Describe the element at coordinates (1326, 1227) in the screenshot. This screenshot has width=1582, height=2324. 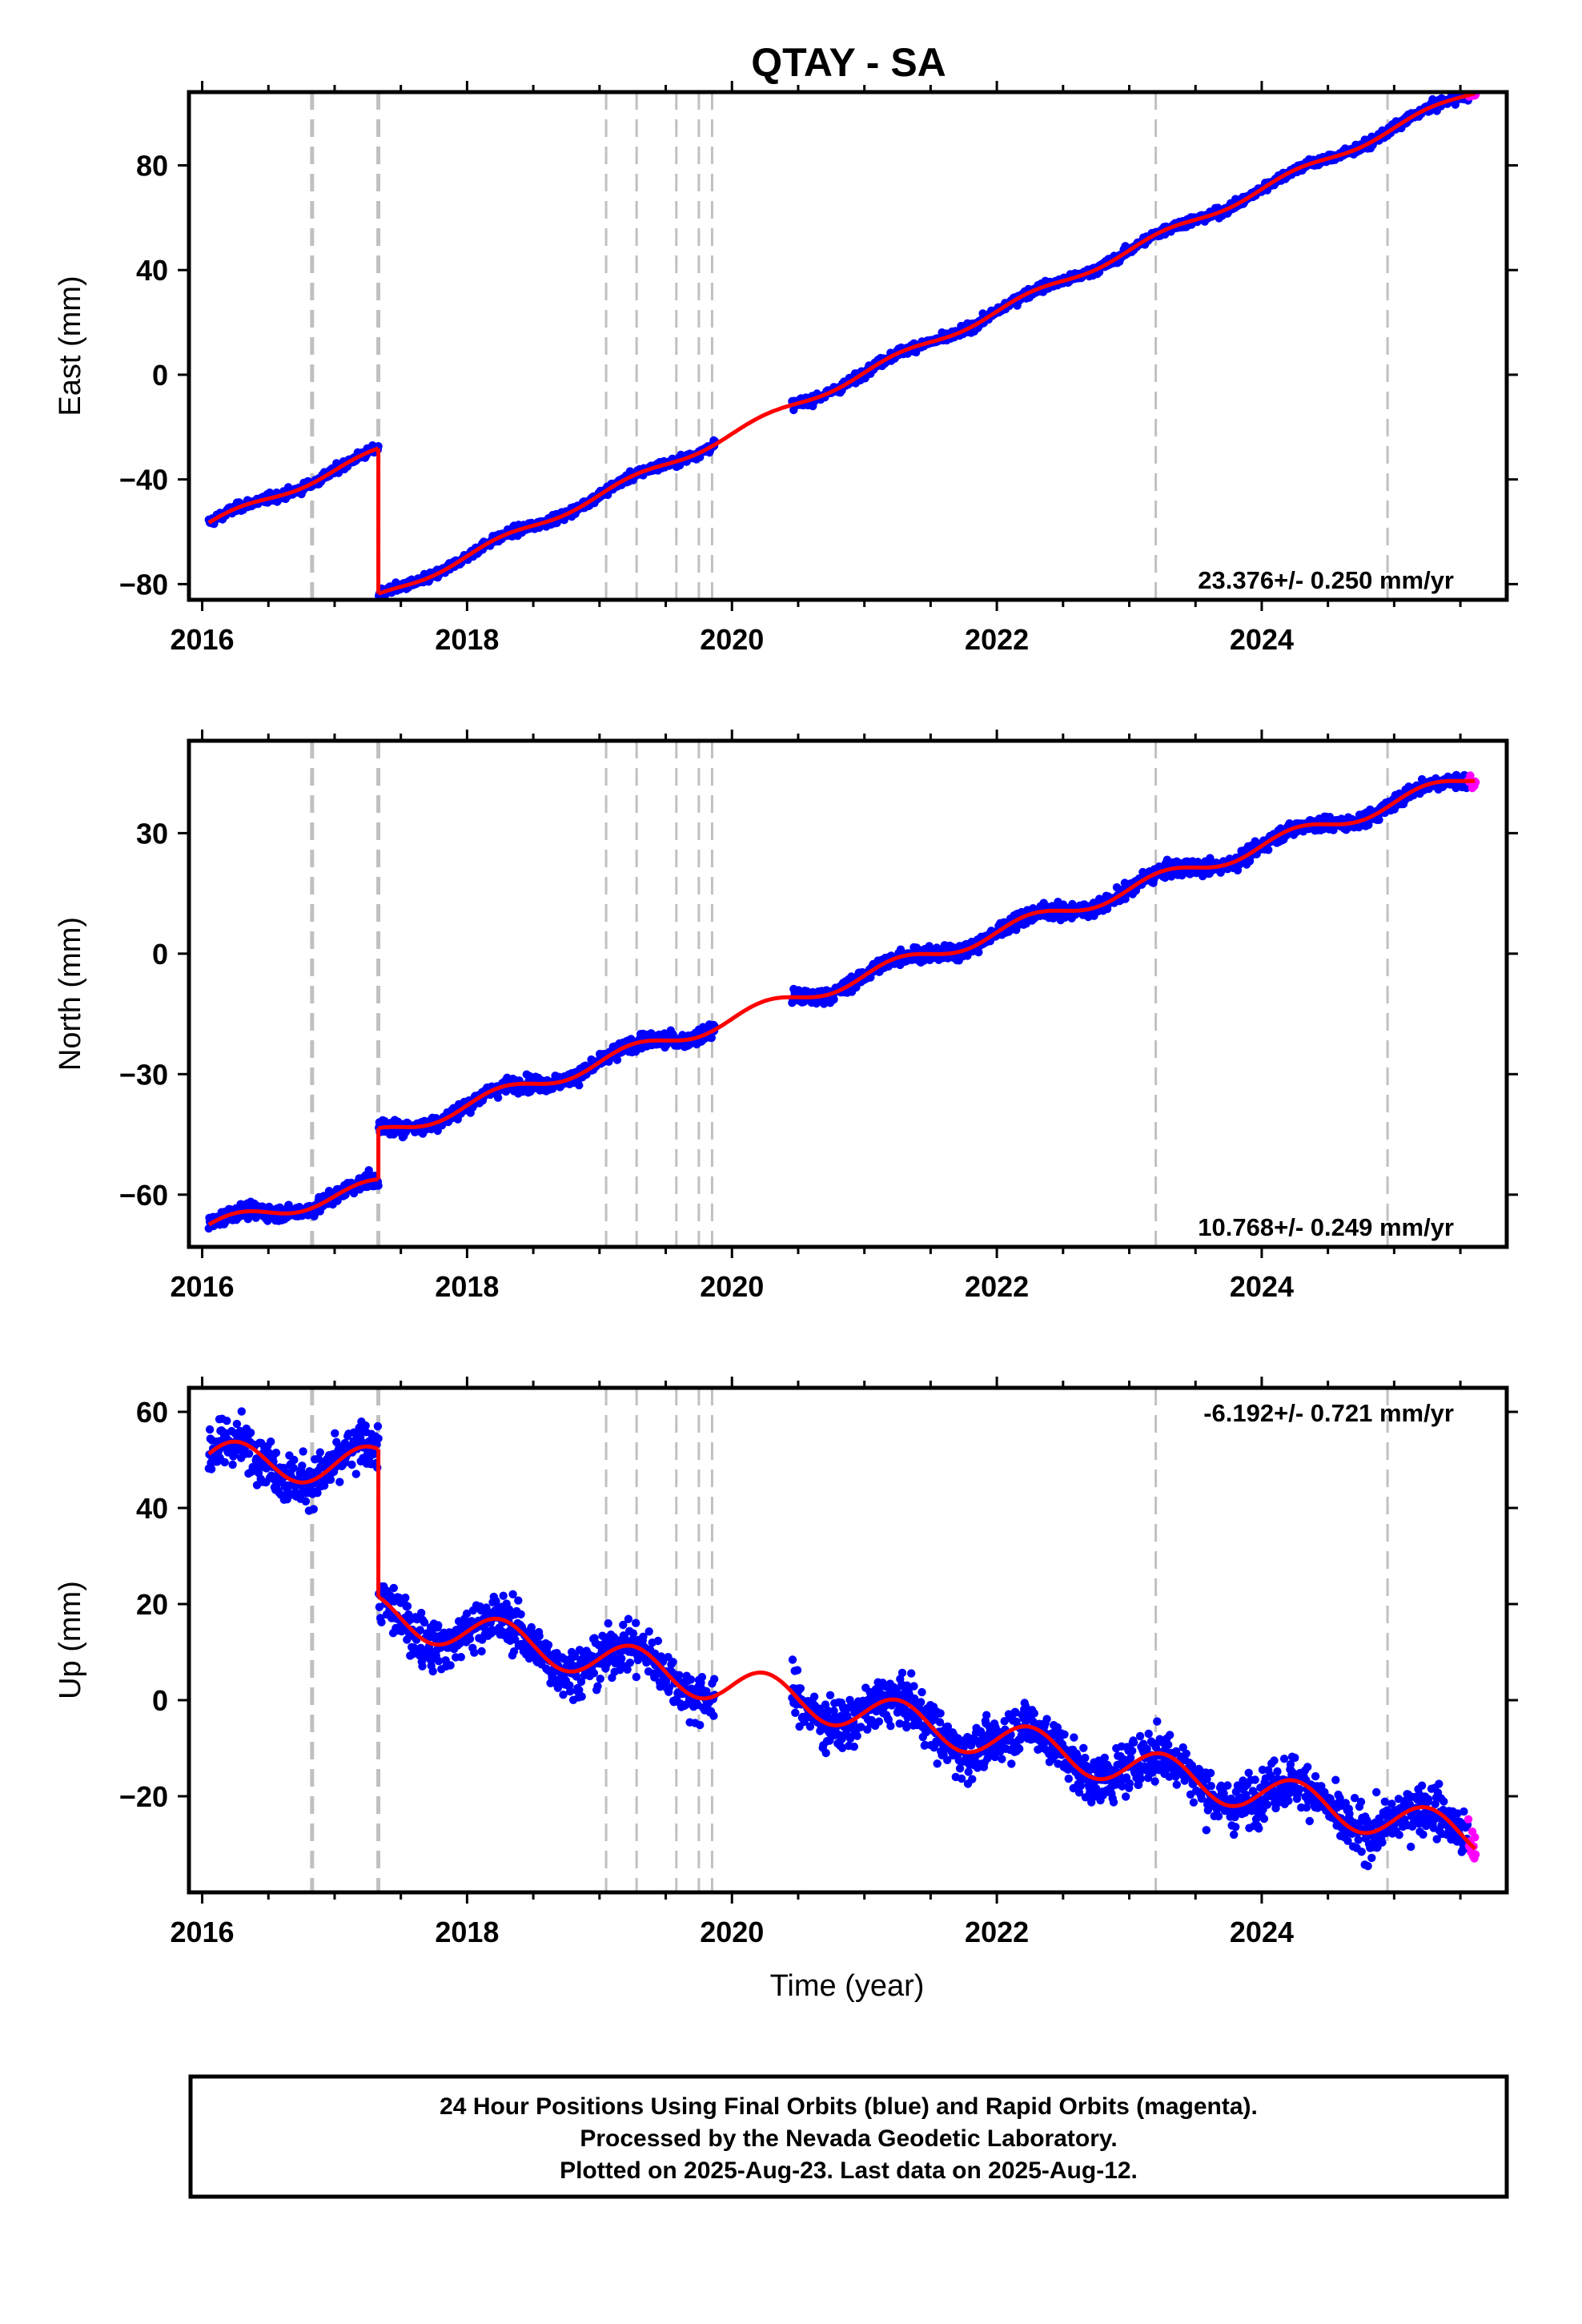
I see `velocity-rate-label: 10.768+/- 0.249 mm/yr` at that location.